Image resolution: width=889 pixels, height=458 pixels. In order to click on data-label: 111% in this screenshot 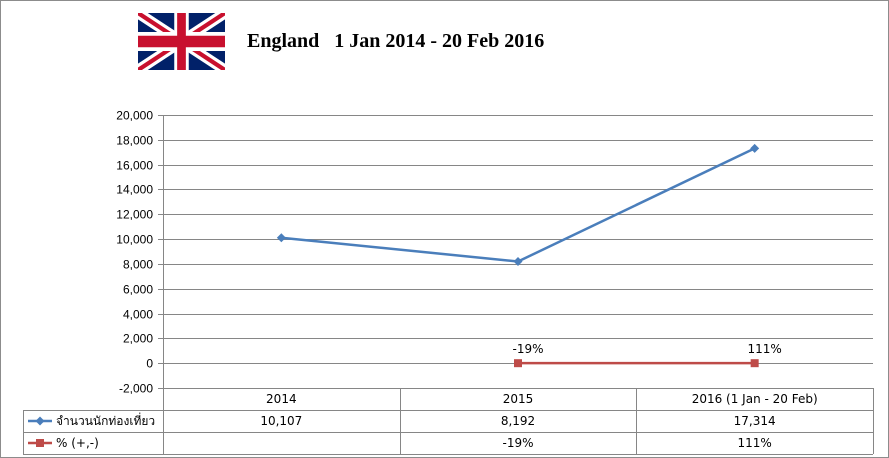, I will do `click(765, 349)`.